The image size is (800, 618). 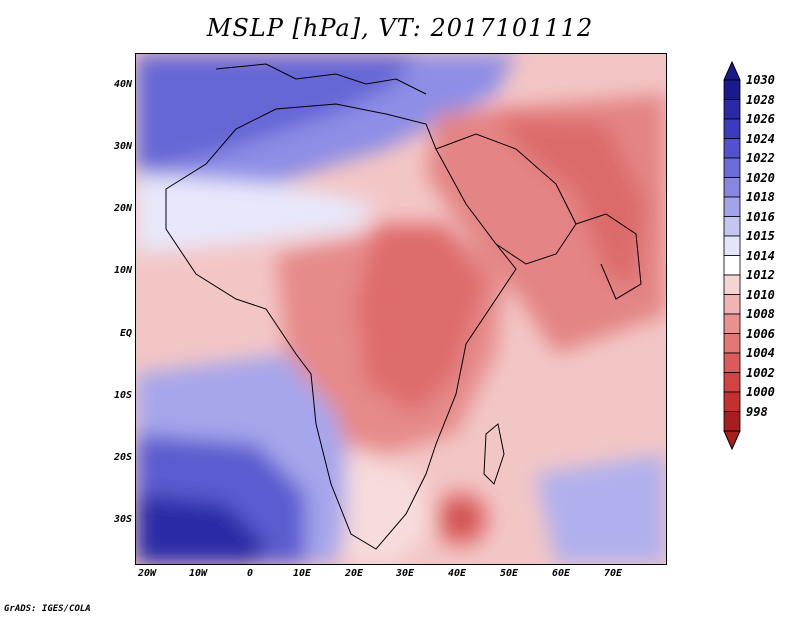 What do you see at coordinates (561, 573) in the screenshot?
I see `x-label-60e: 60E` at bounding box center [561, 573].